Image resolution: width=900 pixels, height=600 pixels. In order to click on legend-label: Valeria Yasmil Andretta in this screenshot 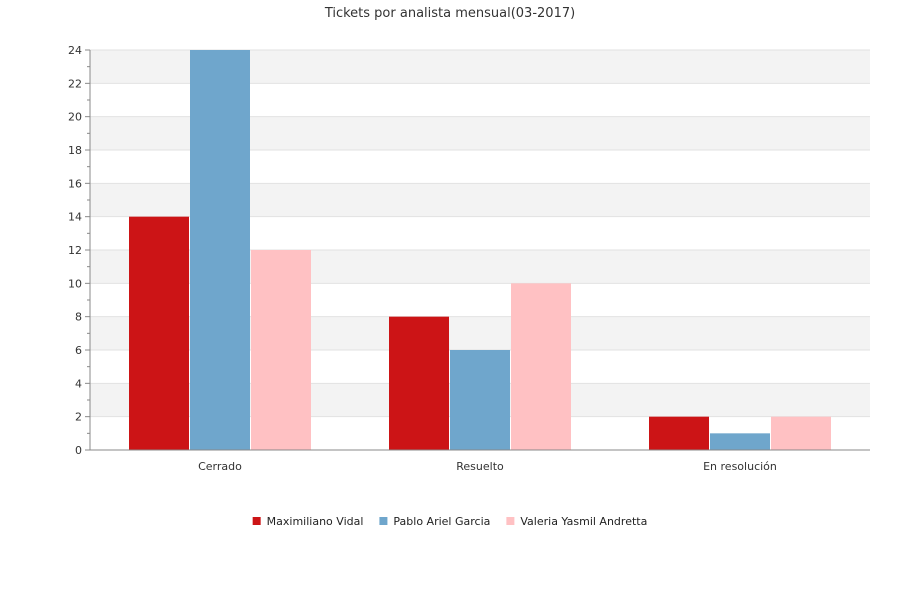, I will do `click(583, 521)`.